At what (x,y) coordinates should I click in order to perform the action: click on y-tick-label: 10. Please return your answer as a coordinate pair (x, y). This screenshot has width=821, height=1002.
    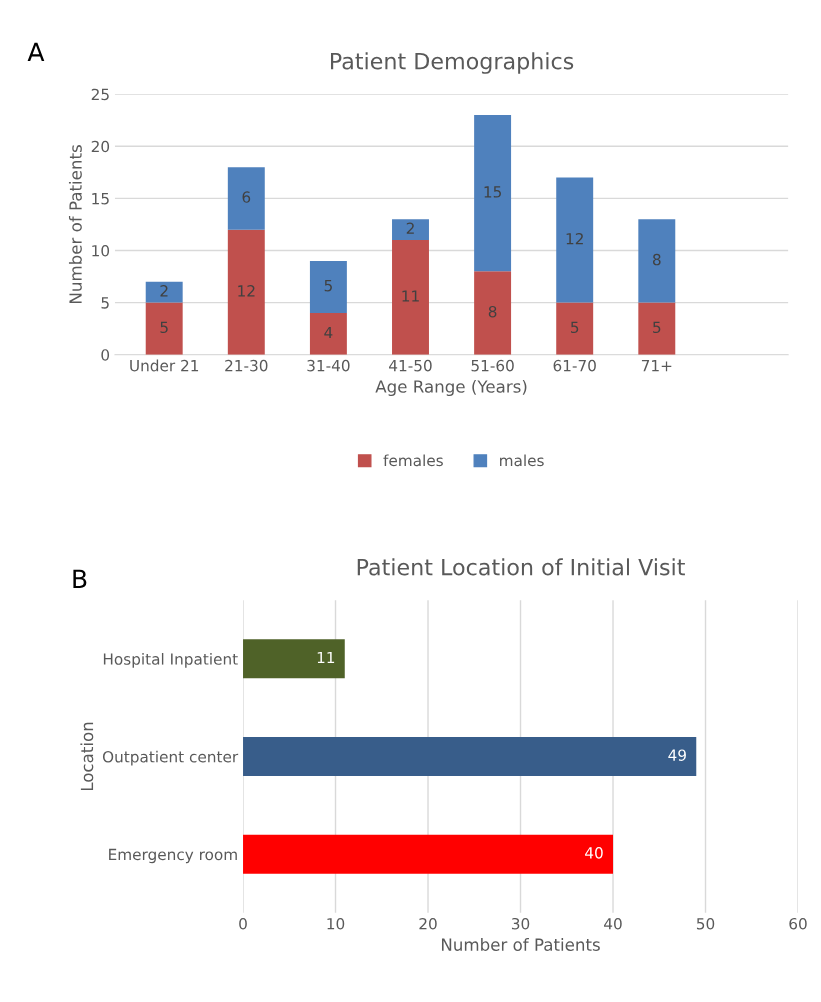
    Looking at the image, I should click on (101, 250).